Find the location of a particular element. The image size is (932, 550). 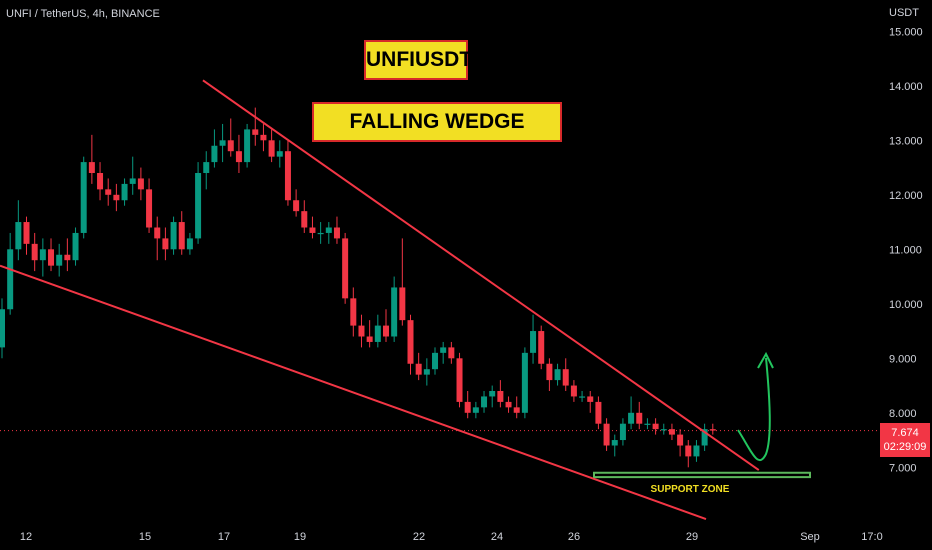

x-tick-label: 22 is located at coordinates (419, 537).